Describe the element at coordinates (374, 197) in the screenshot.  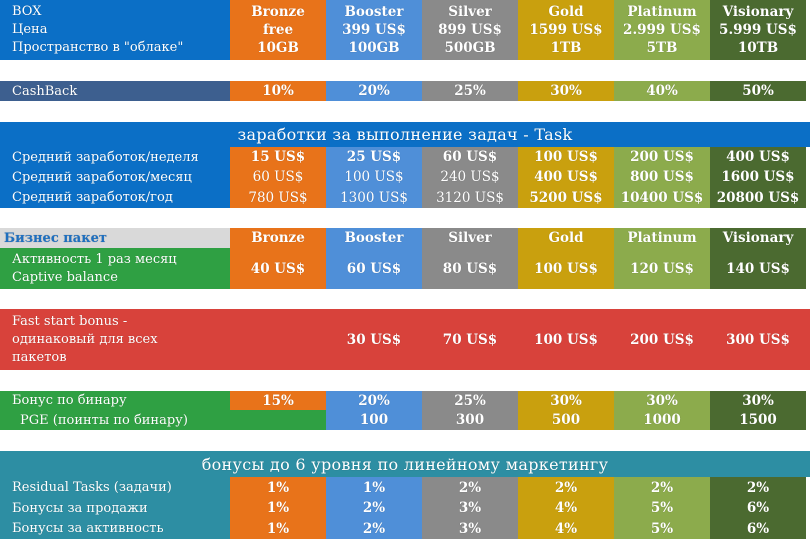
I see `cell: 1300 US$` at that location.